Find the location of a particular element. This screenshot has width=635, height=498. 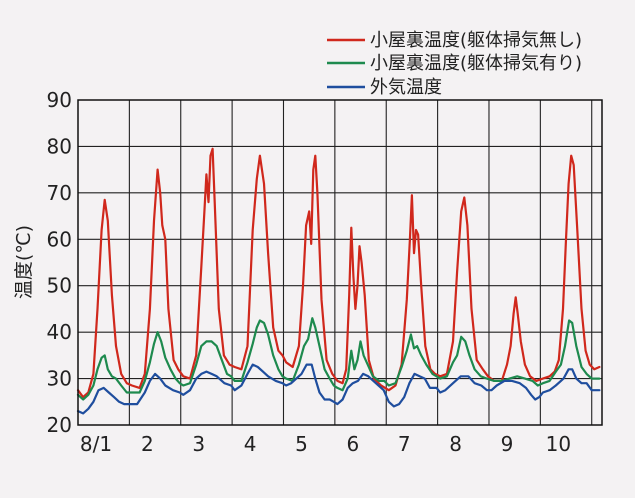

x-tick-label: 7 is located at coordinates (404, 444).